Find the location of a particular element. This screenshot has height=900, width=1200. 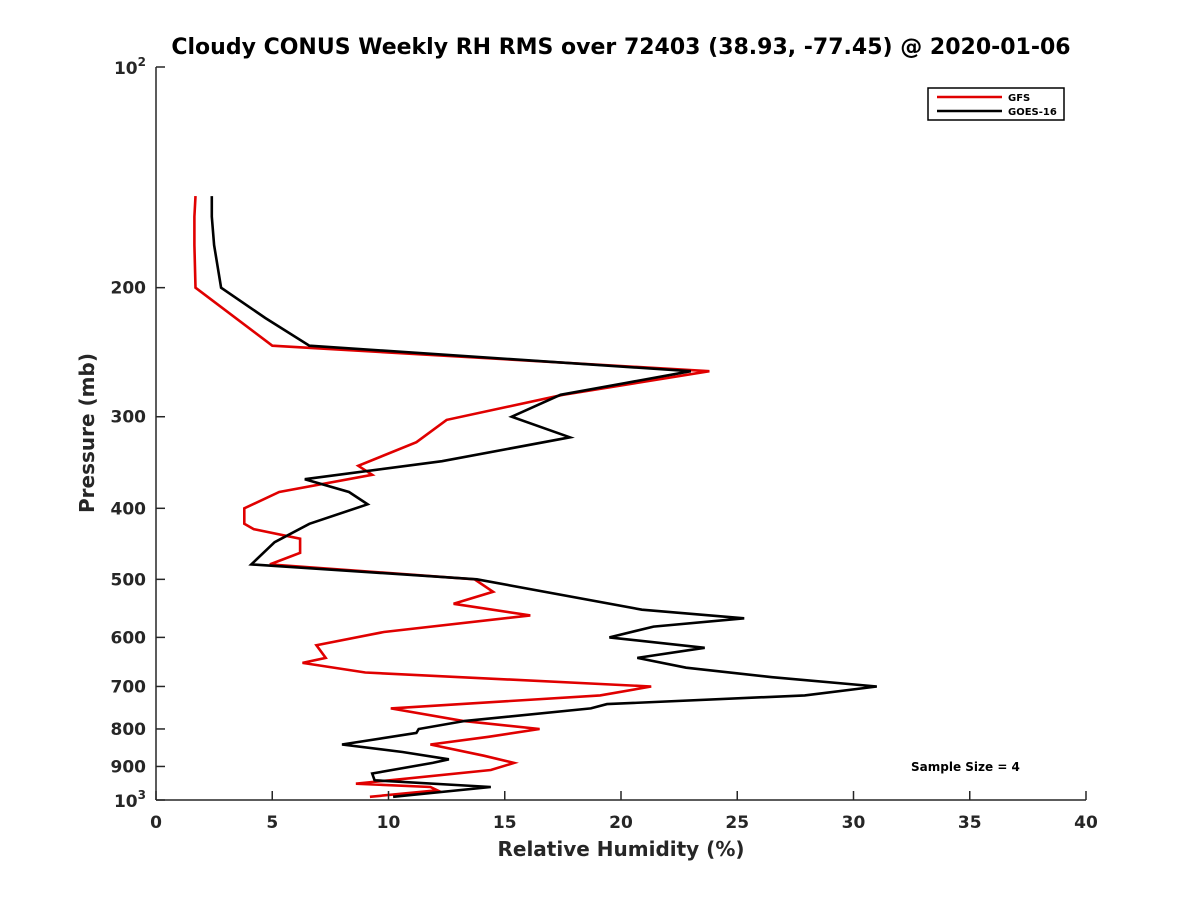

x-tick-label: 10 is located at coordinates (389, 823).